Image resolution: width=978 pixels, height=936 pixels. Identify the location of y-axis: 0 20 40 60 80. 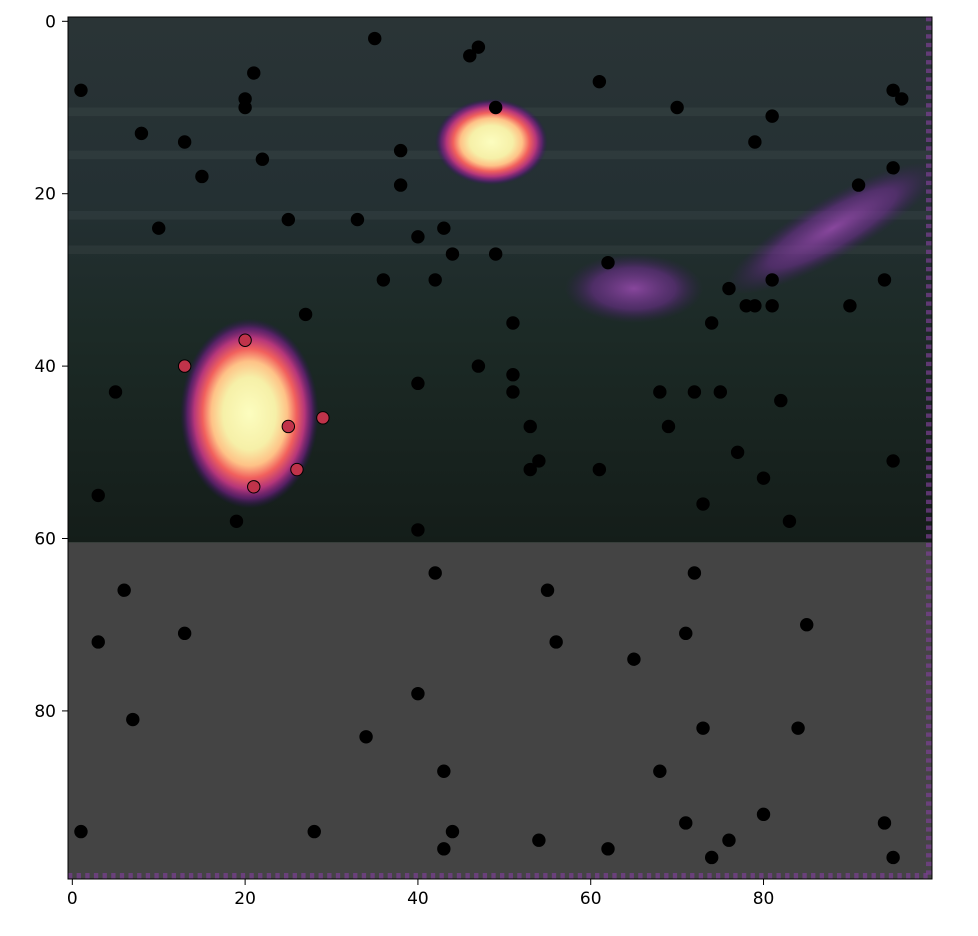
(51, 367).